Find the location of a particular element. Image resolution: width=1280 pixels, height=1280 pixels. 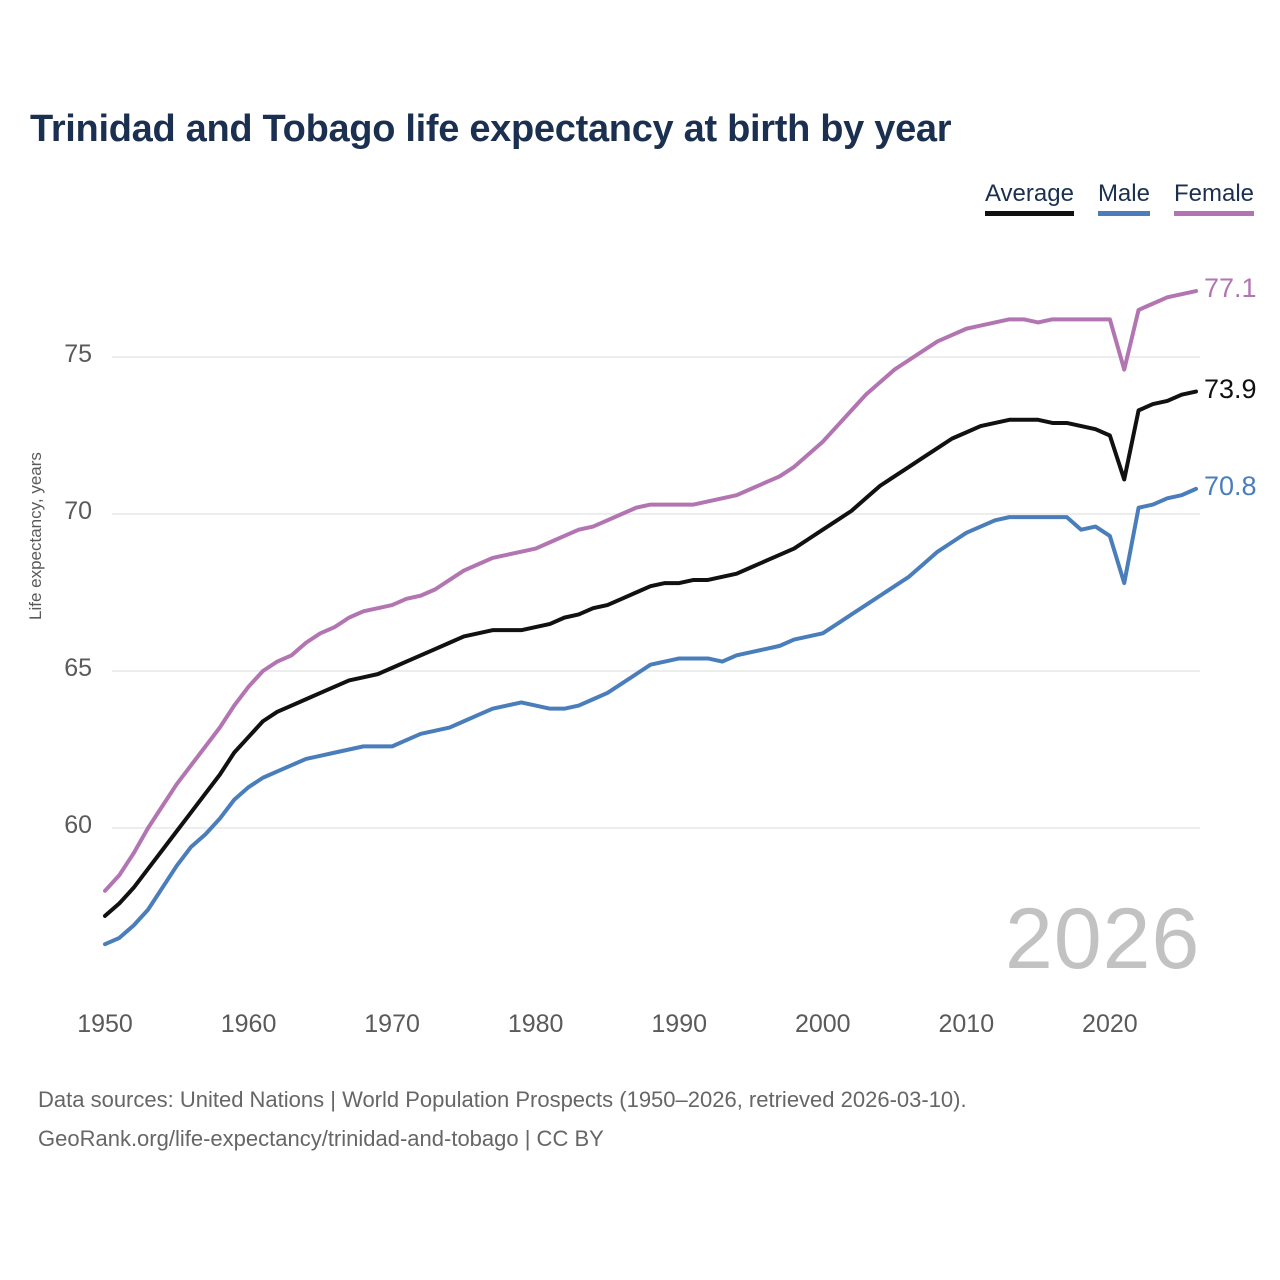

x-tick-label: 1970 is located at coordinates (392, 1024).